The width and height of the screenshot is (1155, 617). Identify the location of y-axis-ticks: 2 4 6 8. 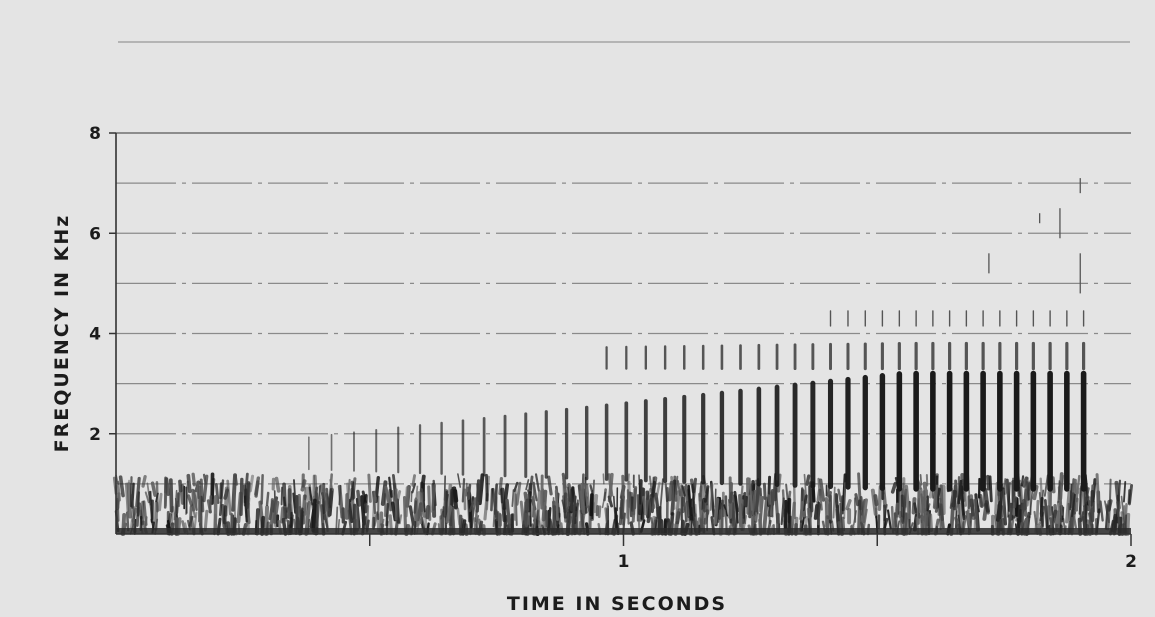
(102, 284).